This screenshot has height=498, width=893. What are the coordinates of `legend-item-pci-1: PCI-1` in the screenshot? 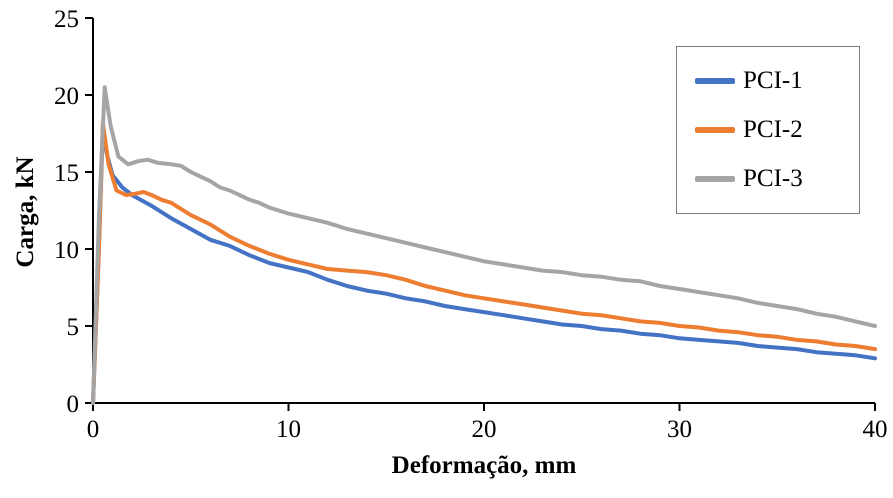 It's located at (777, 81).